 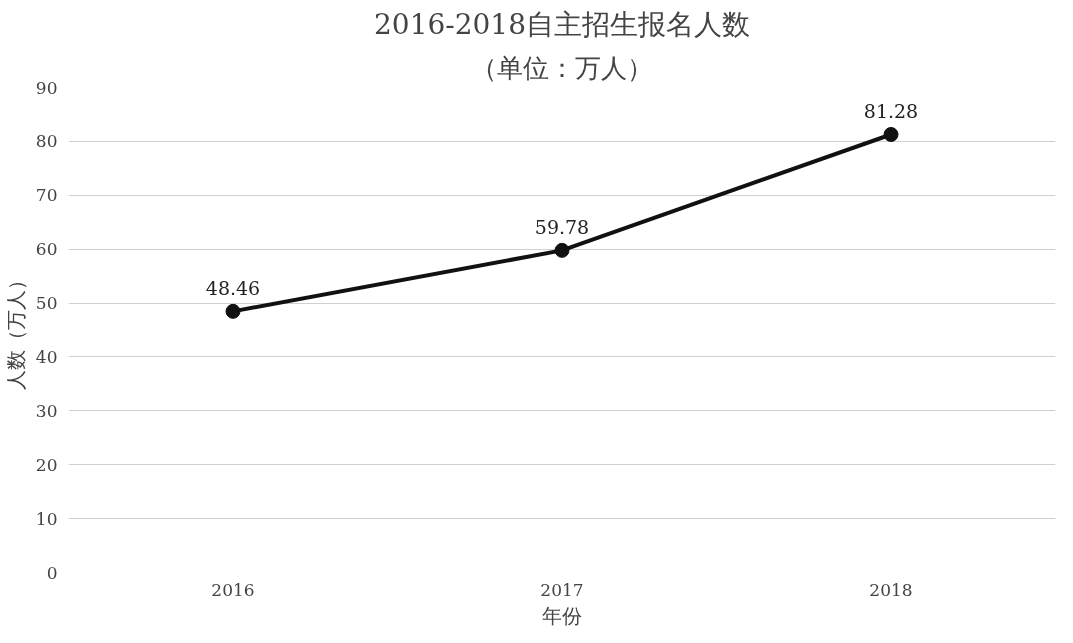 I want to click on y-tick-label: 80, so click(x=46, y=141).